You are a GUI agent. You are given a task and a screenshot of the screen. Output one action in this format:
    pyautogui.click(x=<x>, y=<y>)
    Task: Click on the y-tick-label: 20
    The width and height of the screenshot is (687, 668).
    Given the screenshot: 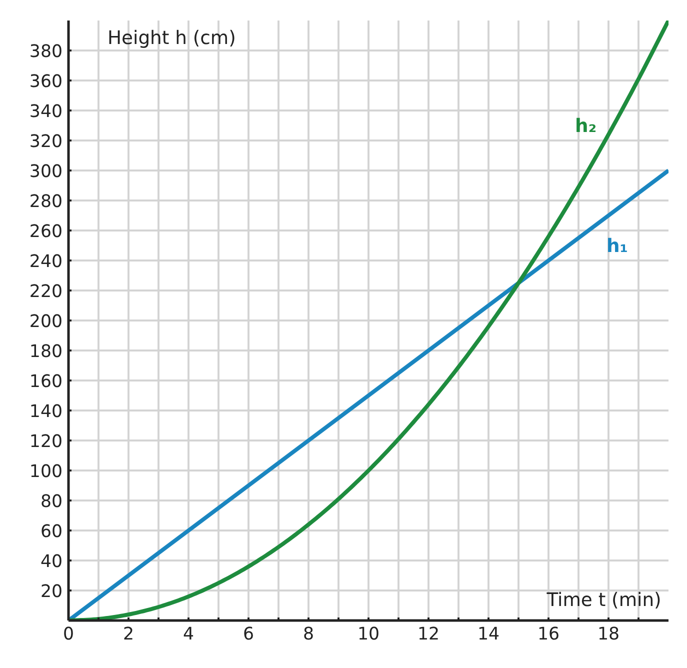 What is the action you would take?
    pyautogui.click(x=51, y=592)
    